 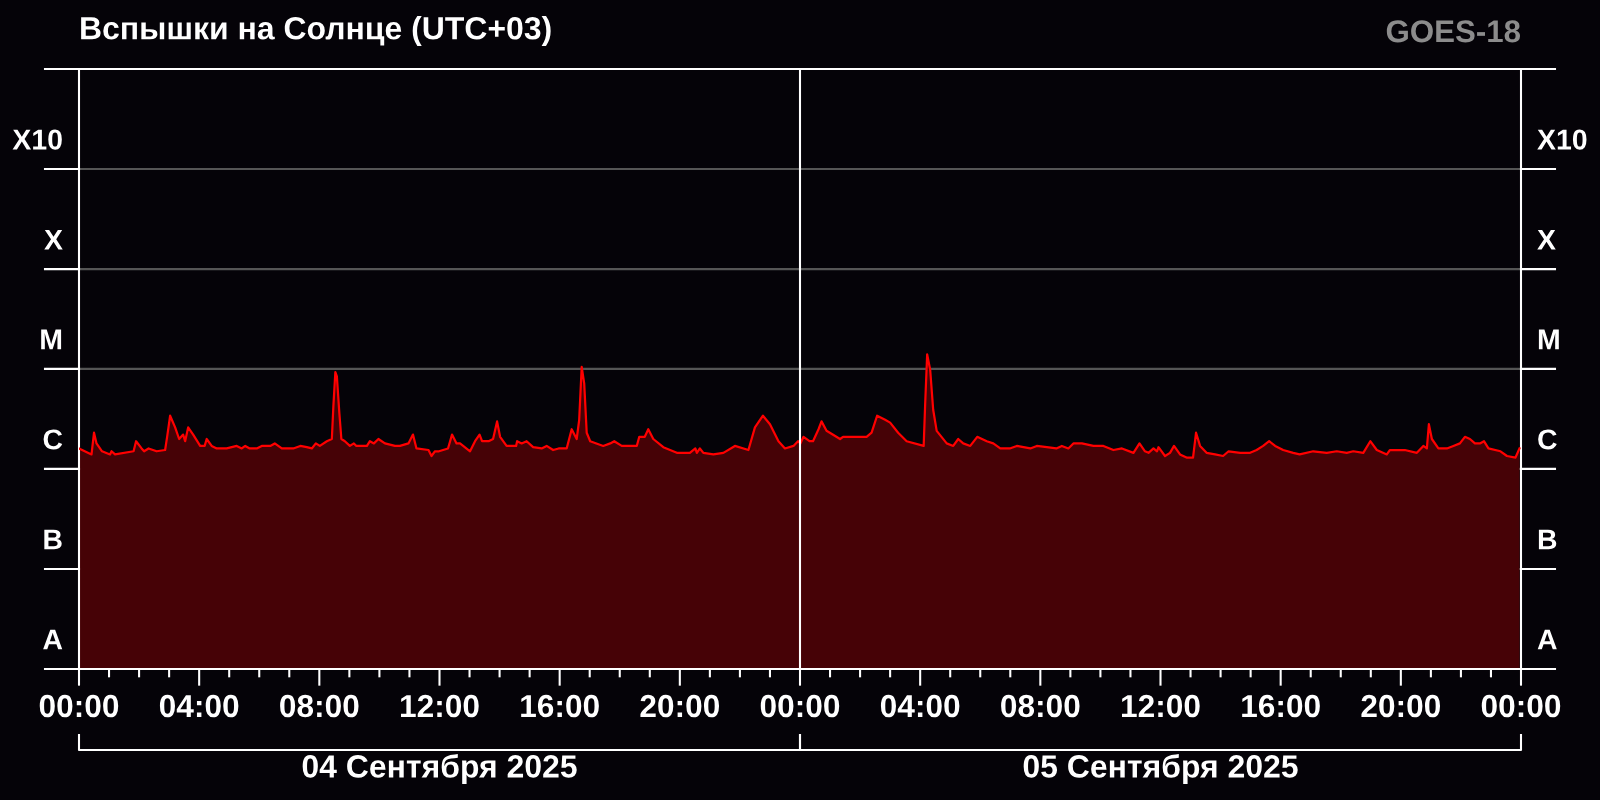 What do you see at coordinates (1547, 439) in the screenshot?
I see `text: C` at bounding box center [1547, 439].